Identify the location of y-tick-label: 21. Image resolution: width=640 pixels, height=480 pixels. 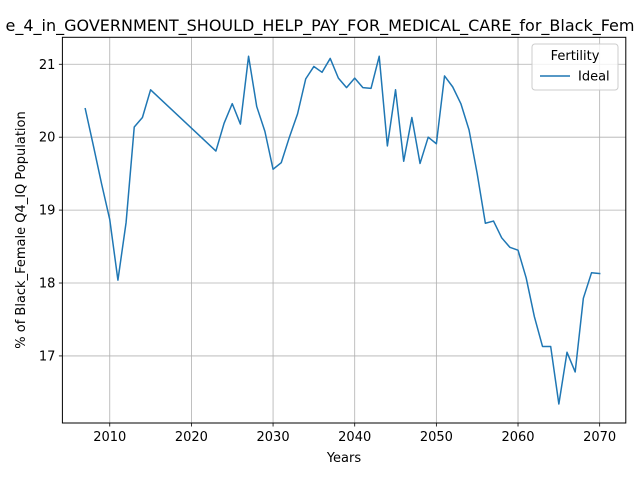
(47, 65).